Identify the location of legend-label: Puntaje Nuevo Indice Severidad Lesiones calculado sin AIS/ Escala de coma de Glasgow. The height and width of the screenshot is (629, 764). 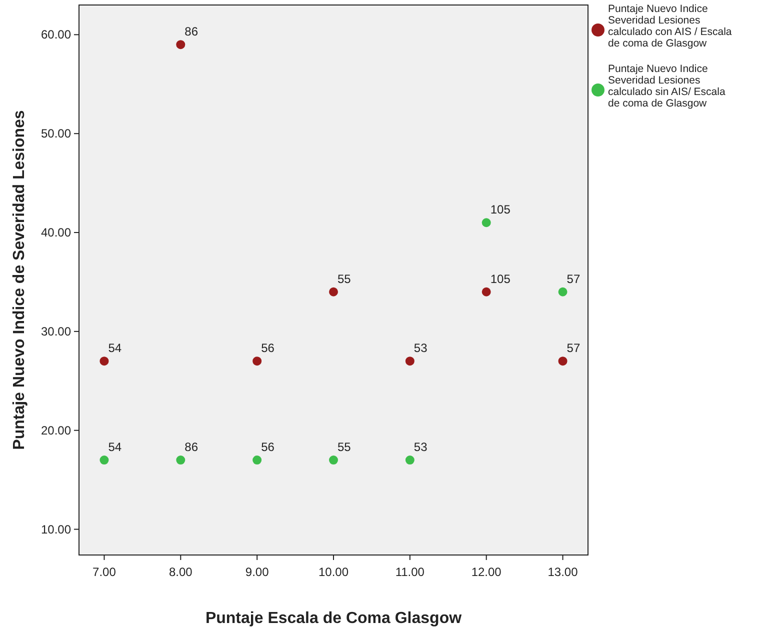
(667, 86).